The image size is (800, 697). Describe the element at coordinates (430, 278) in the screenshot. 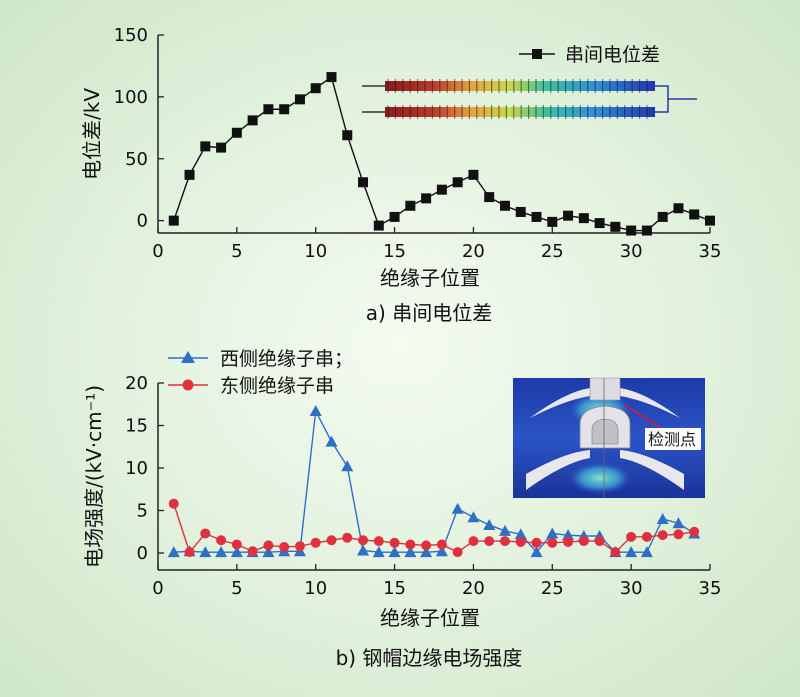

I see `chart-a-x-axis-label: 绝缘子位置` at that location.